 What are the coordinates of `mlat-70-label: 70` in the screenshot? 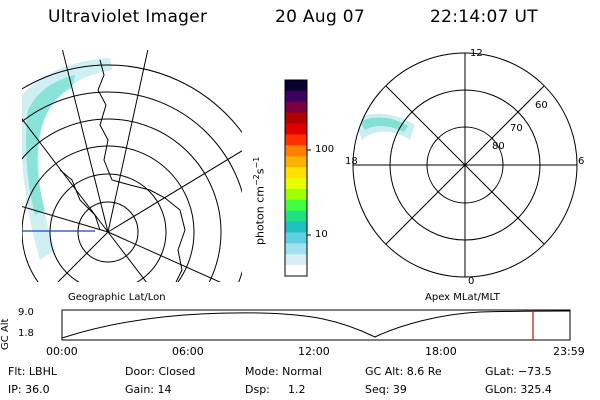 It's located at (516, 128).